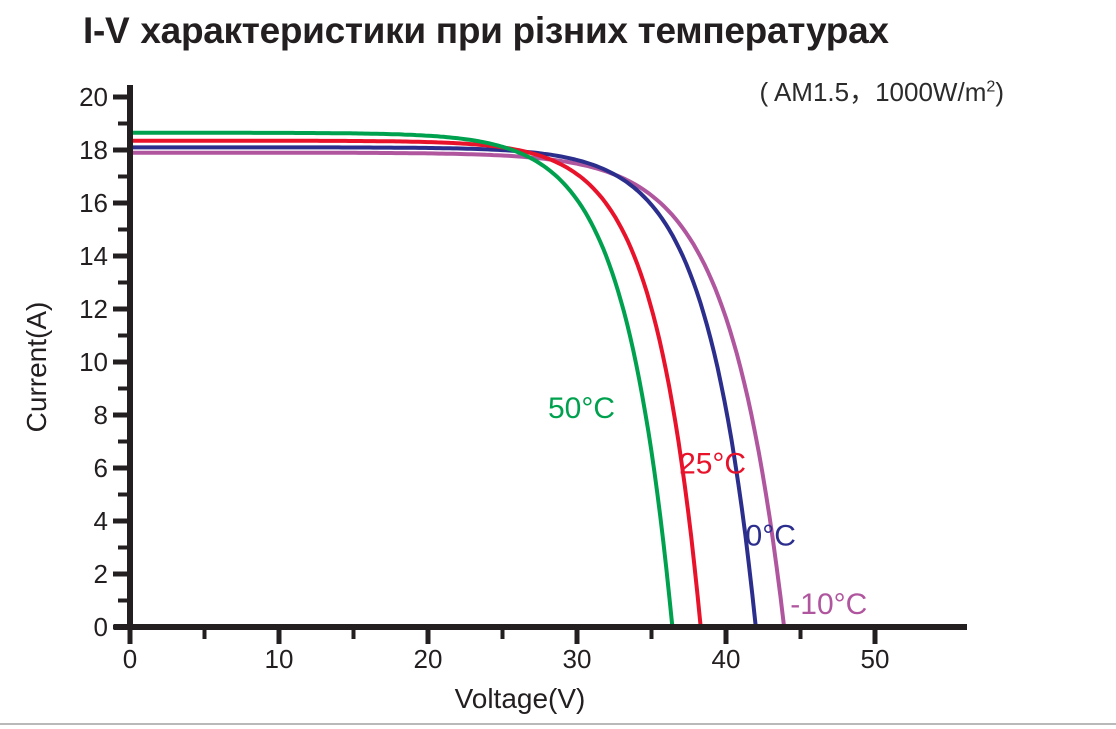 Image resolution: width=1116 pixels, height=729 pixels. What do you see at coordinates (428, 659) in the screenshot?
I see `x-tick-label: 20` at bounding box center [428, 659].